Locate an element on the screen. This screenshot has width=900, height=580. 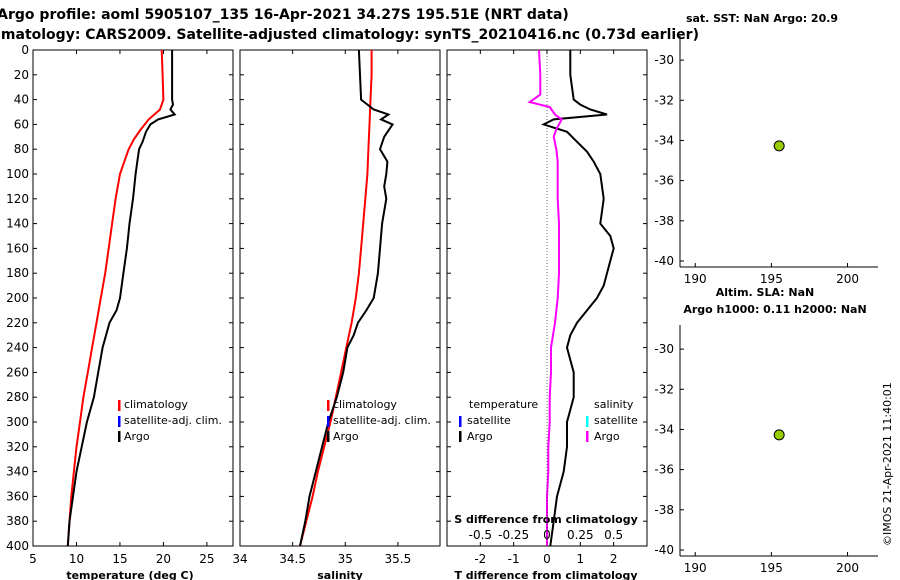
map-x-tick-label: 195 is located at coordinates (771, 568).